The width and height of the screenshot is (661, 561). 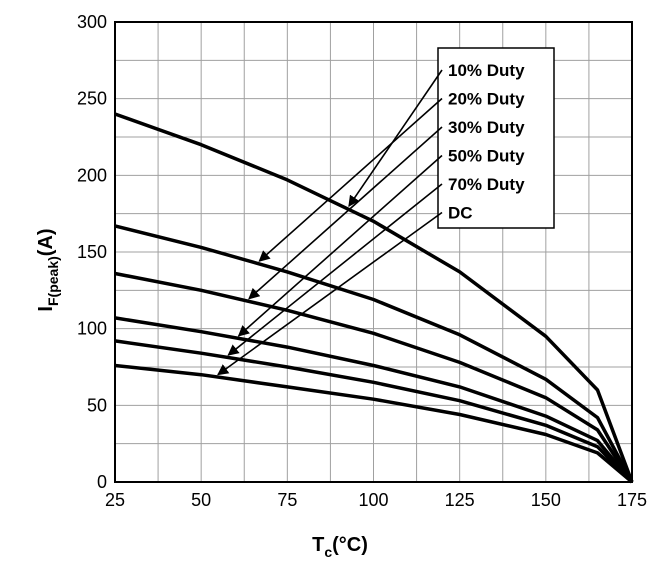 I want to click on x-axis-title-sub: c, so click(x=328, y=552).